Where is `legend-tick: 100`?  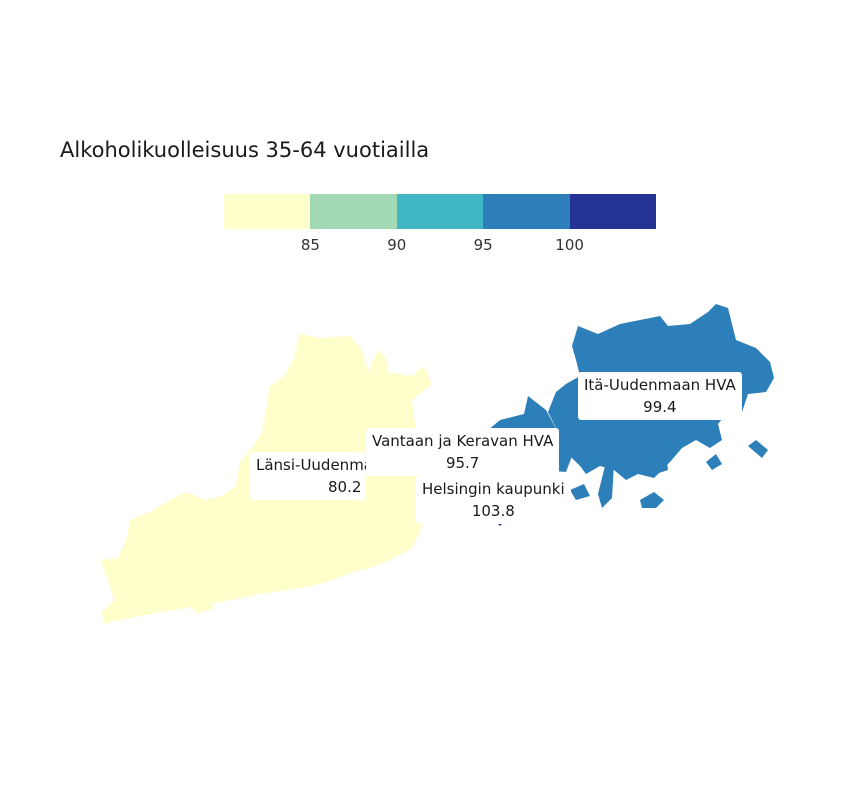 legend-tick: 100 is located at coordinates (569, 245).